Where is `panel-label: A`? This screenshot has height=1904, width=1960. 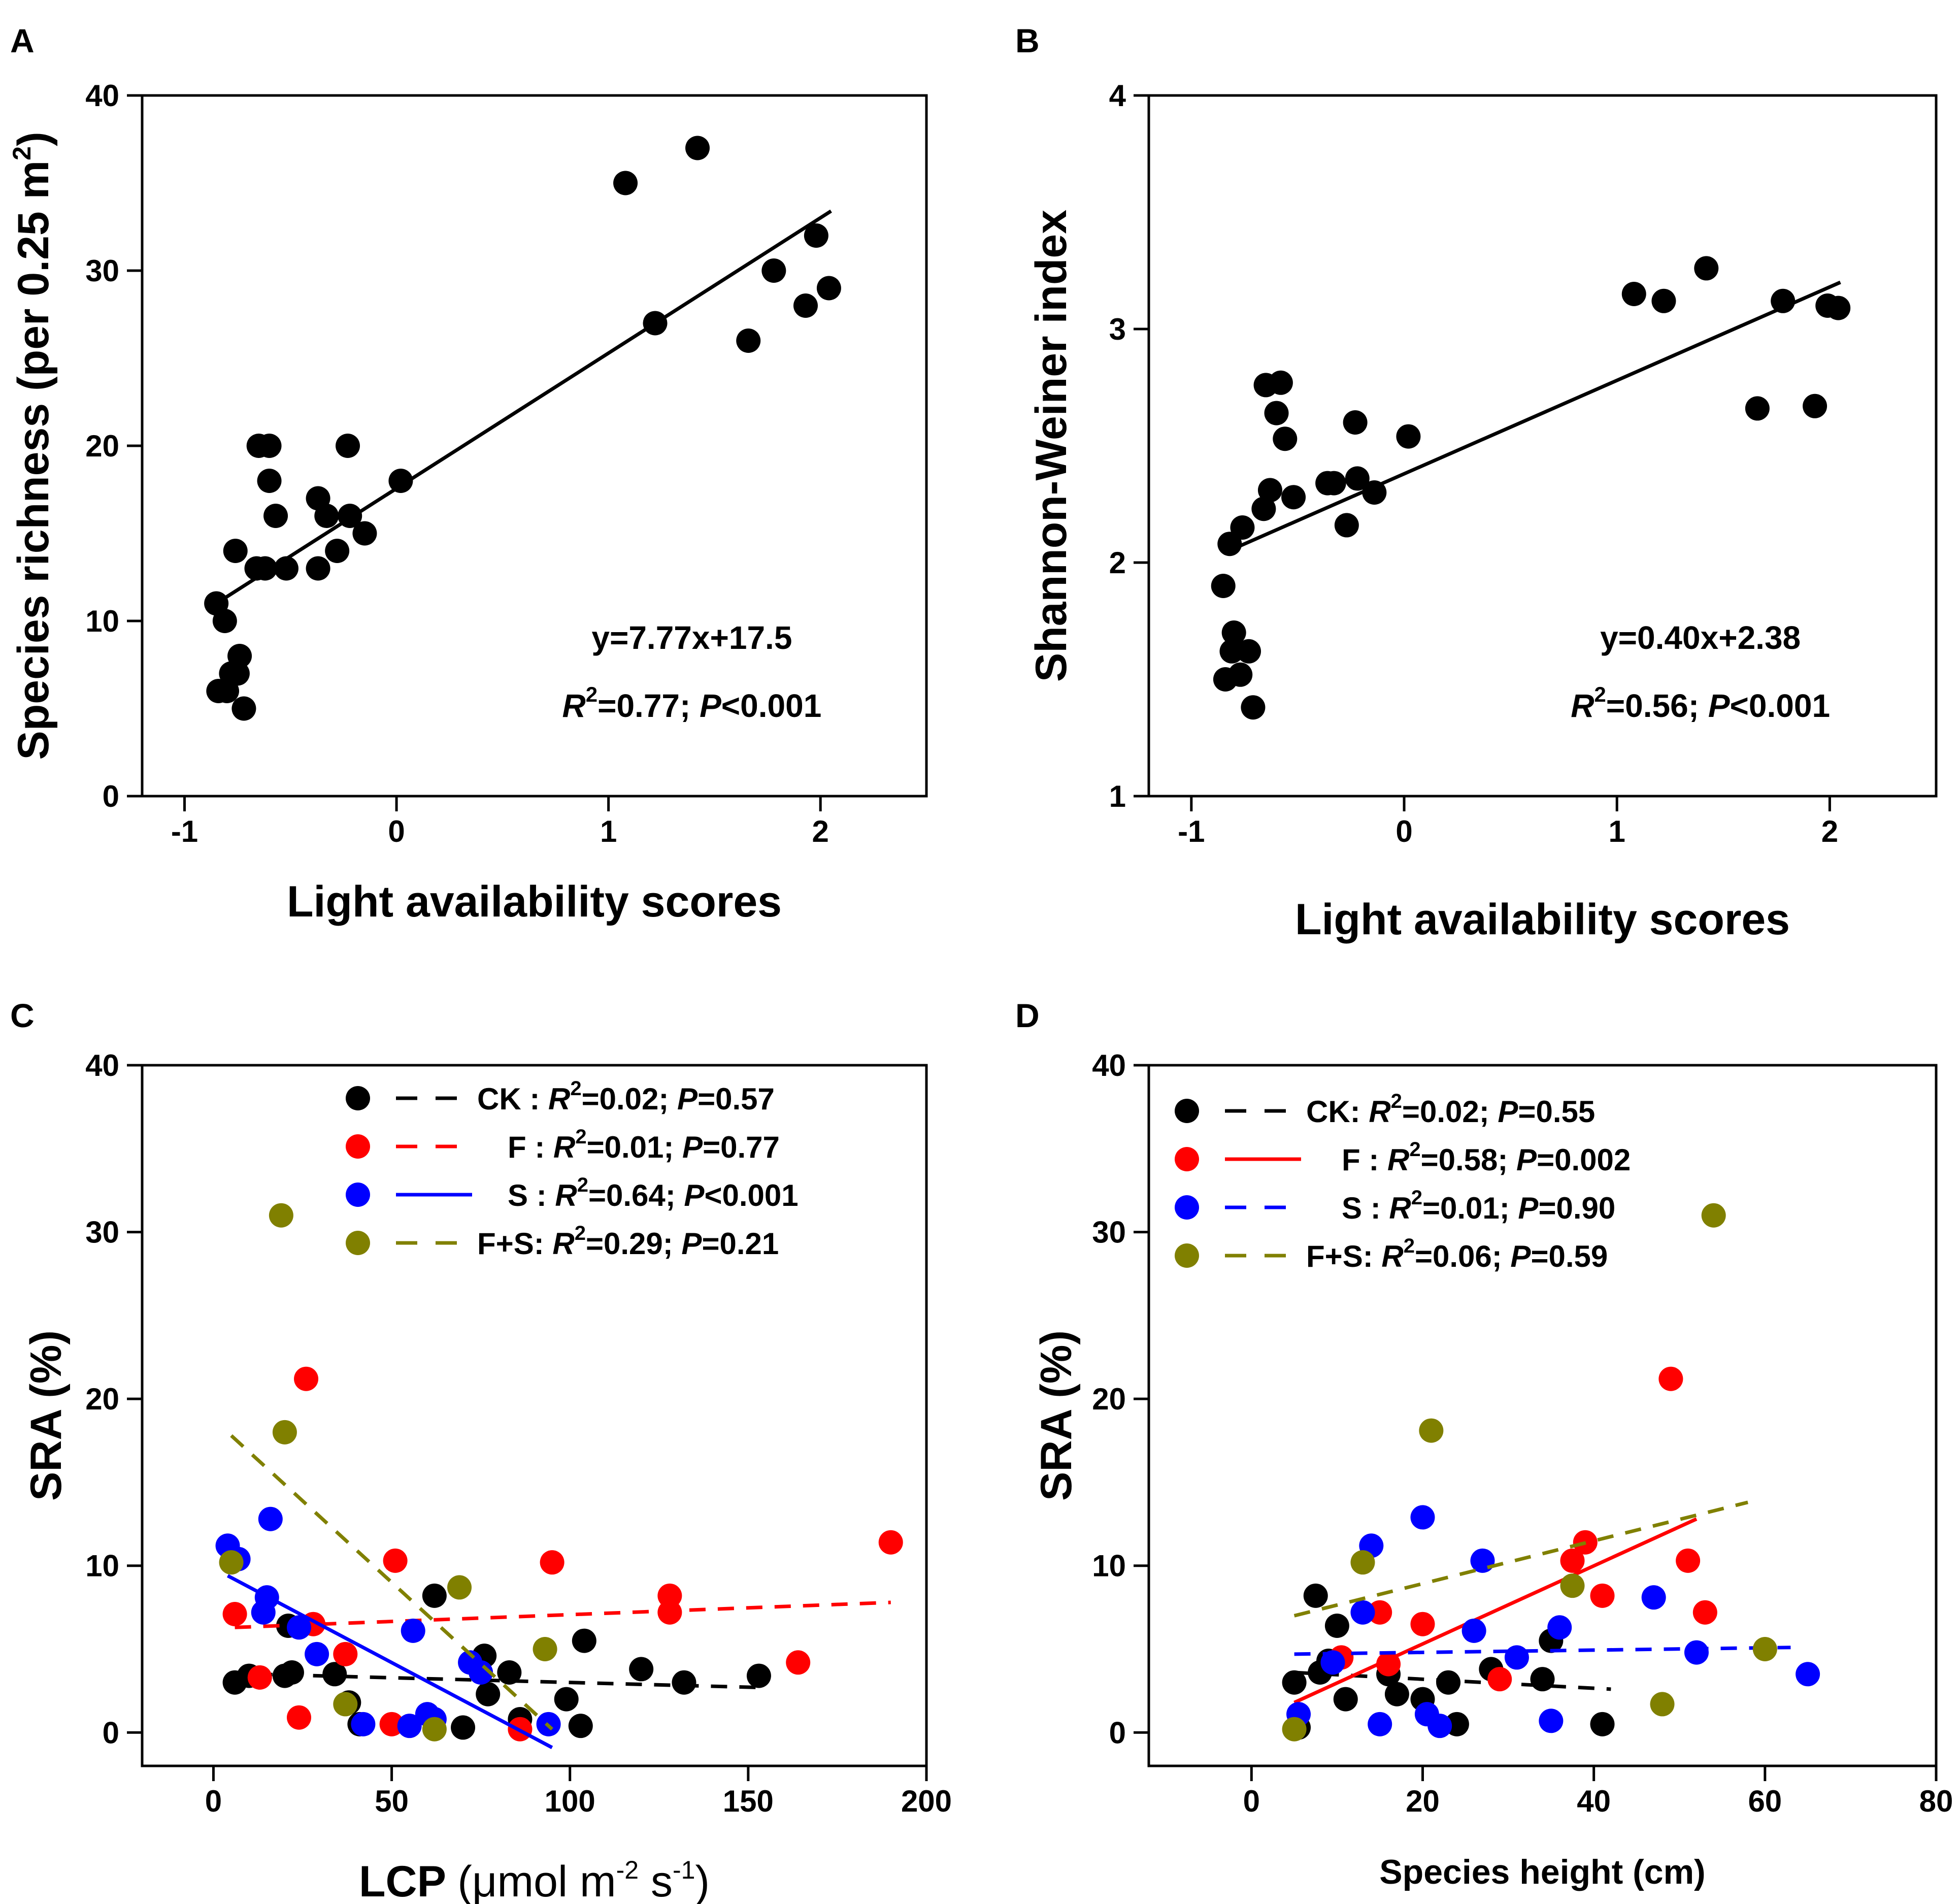 panel-label: A is located at coordinates (22, 41).